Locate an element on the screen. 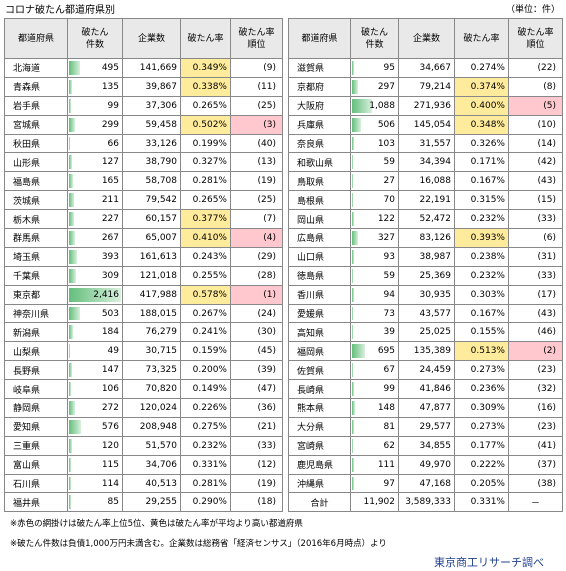 The height and width of the screenshot is (571, 566). cell-text: 新潟県 is located at coordinates (27, 333).